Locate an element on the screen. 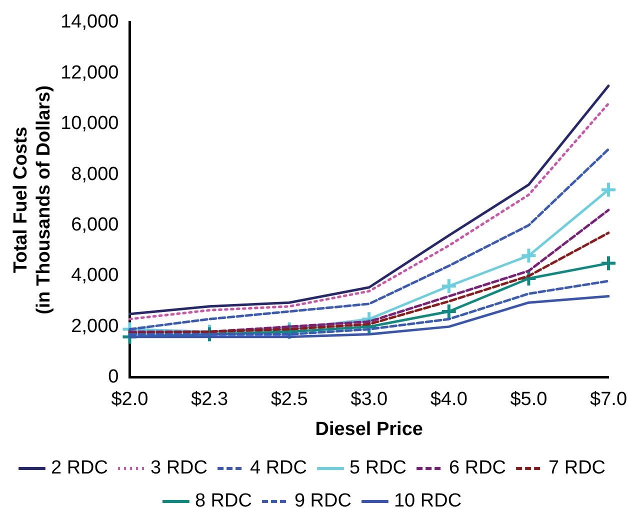 This screenshot has height=529, width=638. x-tick-label: $4.0 is located at coordinates (449, 399).